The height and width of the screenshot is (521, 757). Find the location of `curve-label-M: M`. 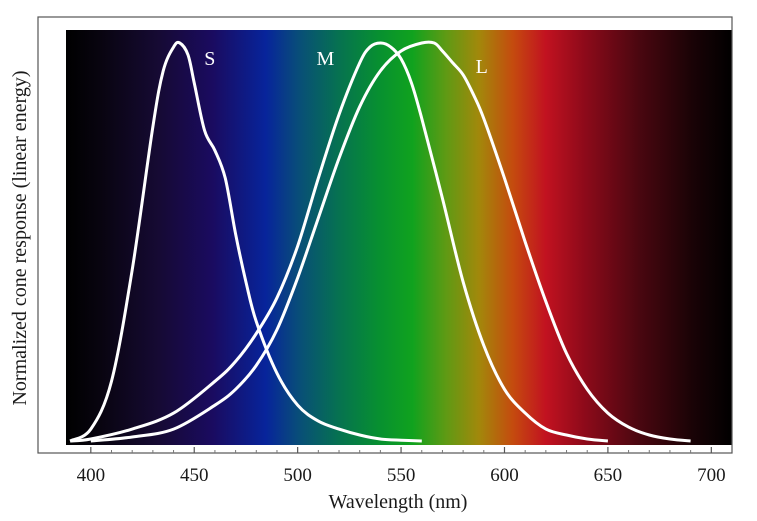

curve-label-M: M is located at coordinates (325, 59).